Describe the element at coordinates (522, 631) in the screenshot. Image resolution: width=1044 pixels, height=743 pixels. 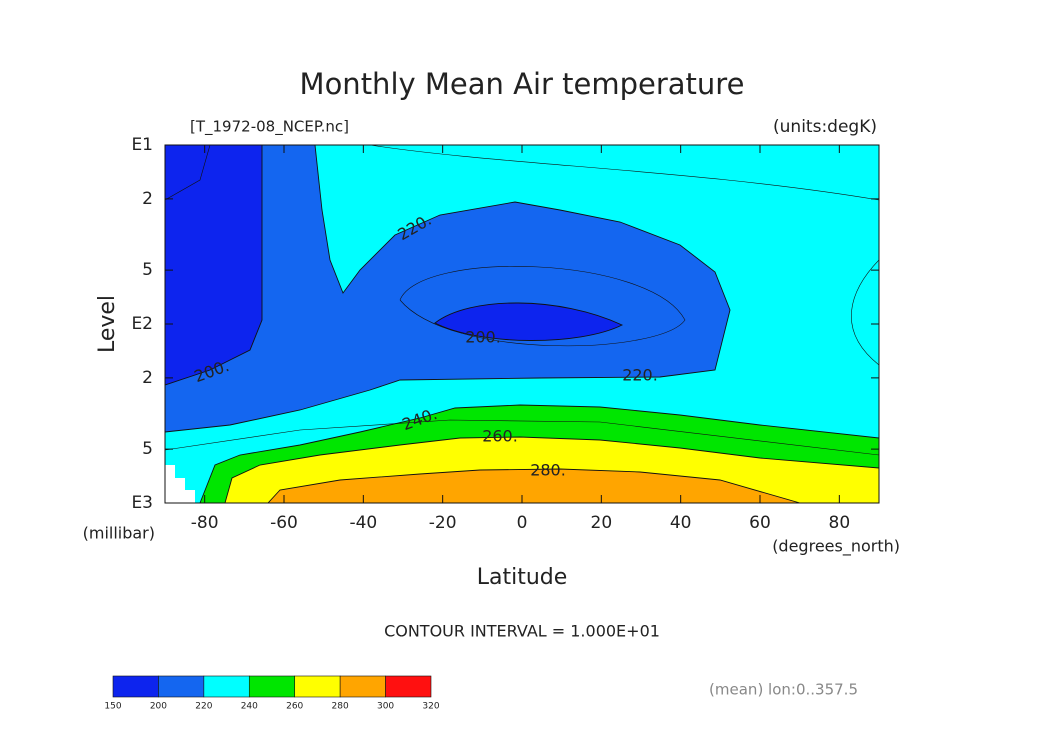
I see `contour-interval: CONTOUR INTERVAL = 1.000E+01` at that location.